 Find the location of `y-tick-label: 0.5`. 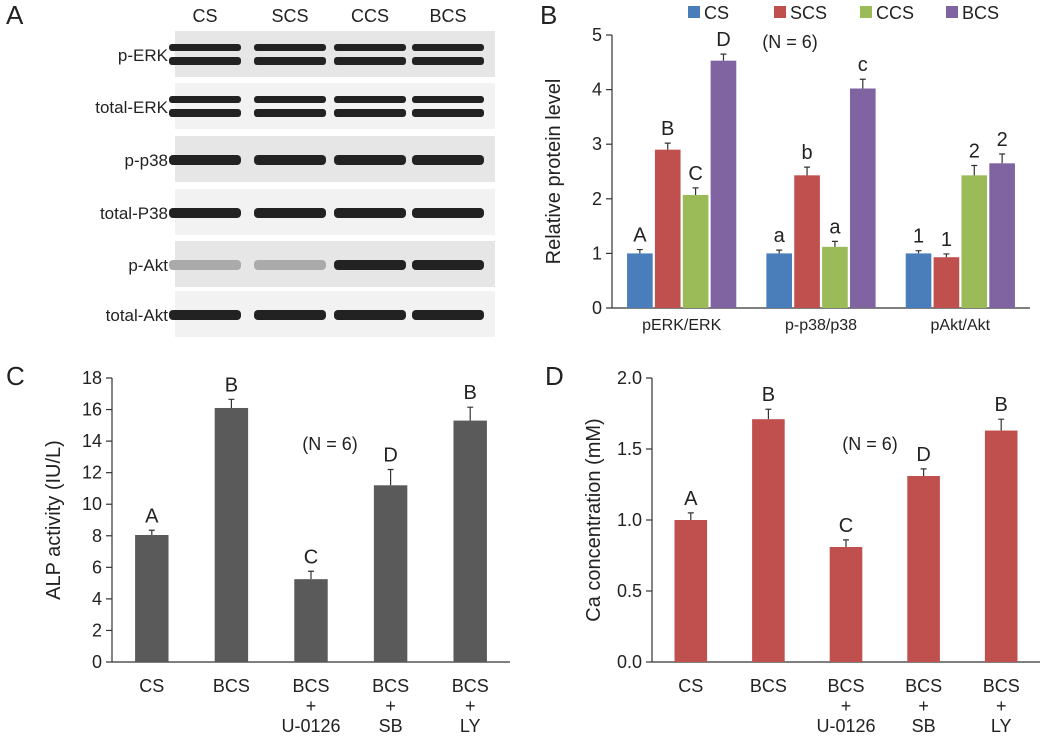

y-tick-label: 0.5 is located at coordinates (629, 591).